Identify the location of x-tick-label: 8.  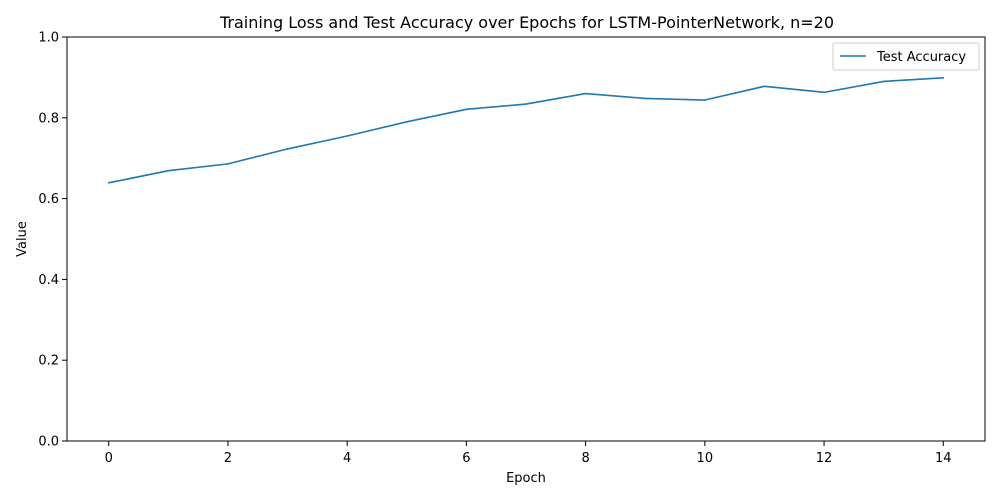
(585, 458).